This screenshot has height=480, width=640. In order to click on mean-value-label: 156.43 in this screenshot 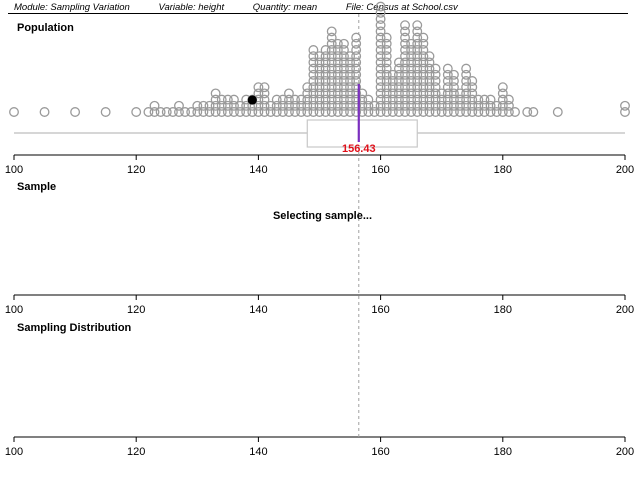, I will do `click(359, 149)`.